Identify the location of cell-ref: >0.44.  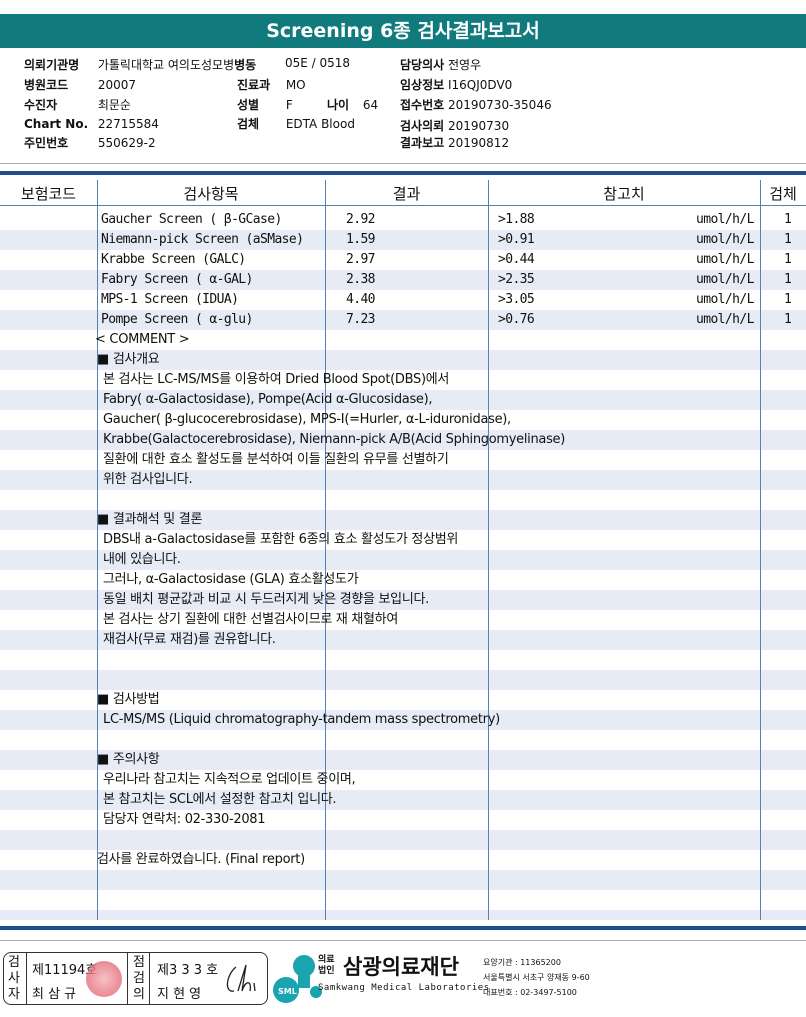
(516, 259).